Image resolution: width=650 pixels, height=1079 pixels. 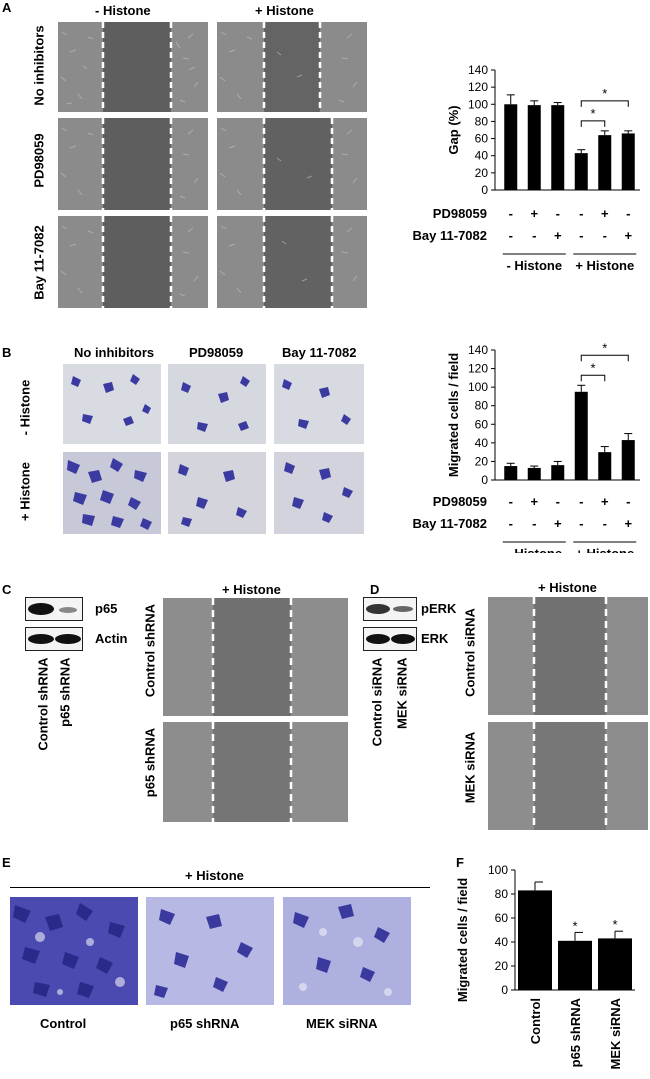 I want to click on panel-letter-f: F, so click(x=460, y=862).